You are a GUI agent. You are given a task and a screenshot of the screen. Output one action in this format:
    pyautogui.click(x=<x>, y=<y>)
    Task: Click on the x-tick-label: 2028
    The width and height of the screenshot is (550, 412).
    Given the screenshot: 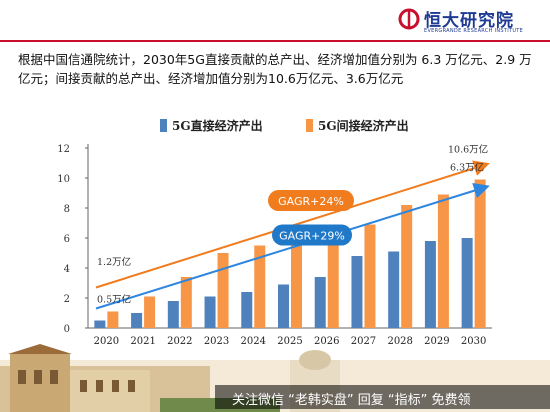 What is the action you would take?
    pyautogui.click(x=399, y=341)
    